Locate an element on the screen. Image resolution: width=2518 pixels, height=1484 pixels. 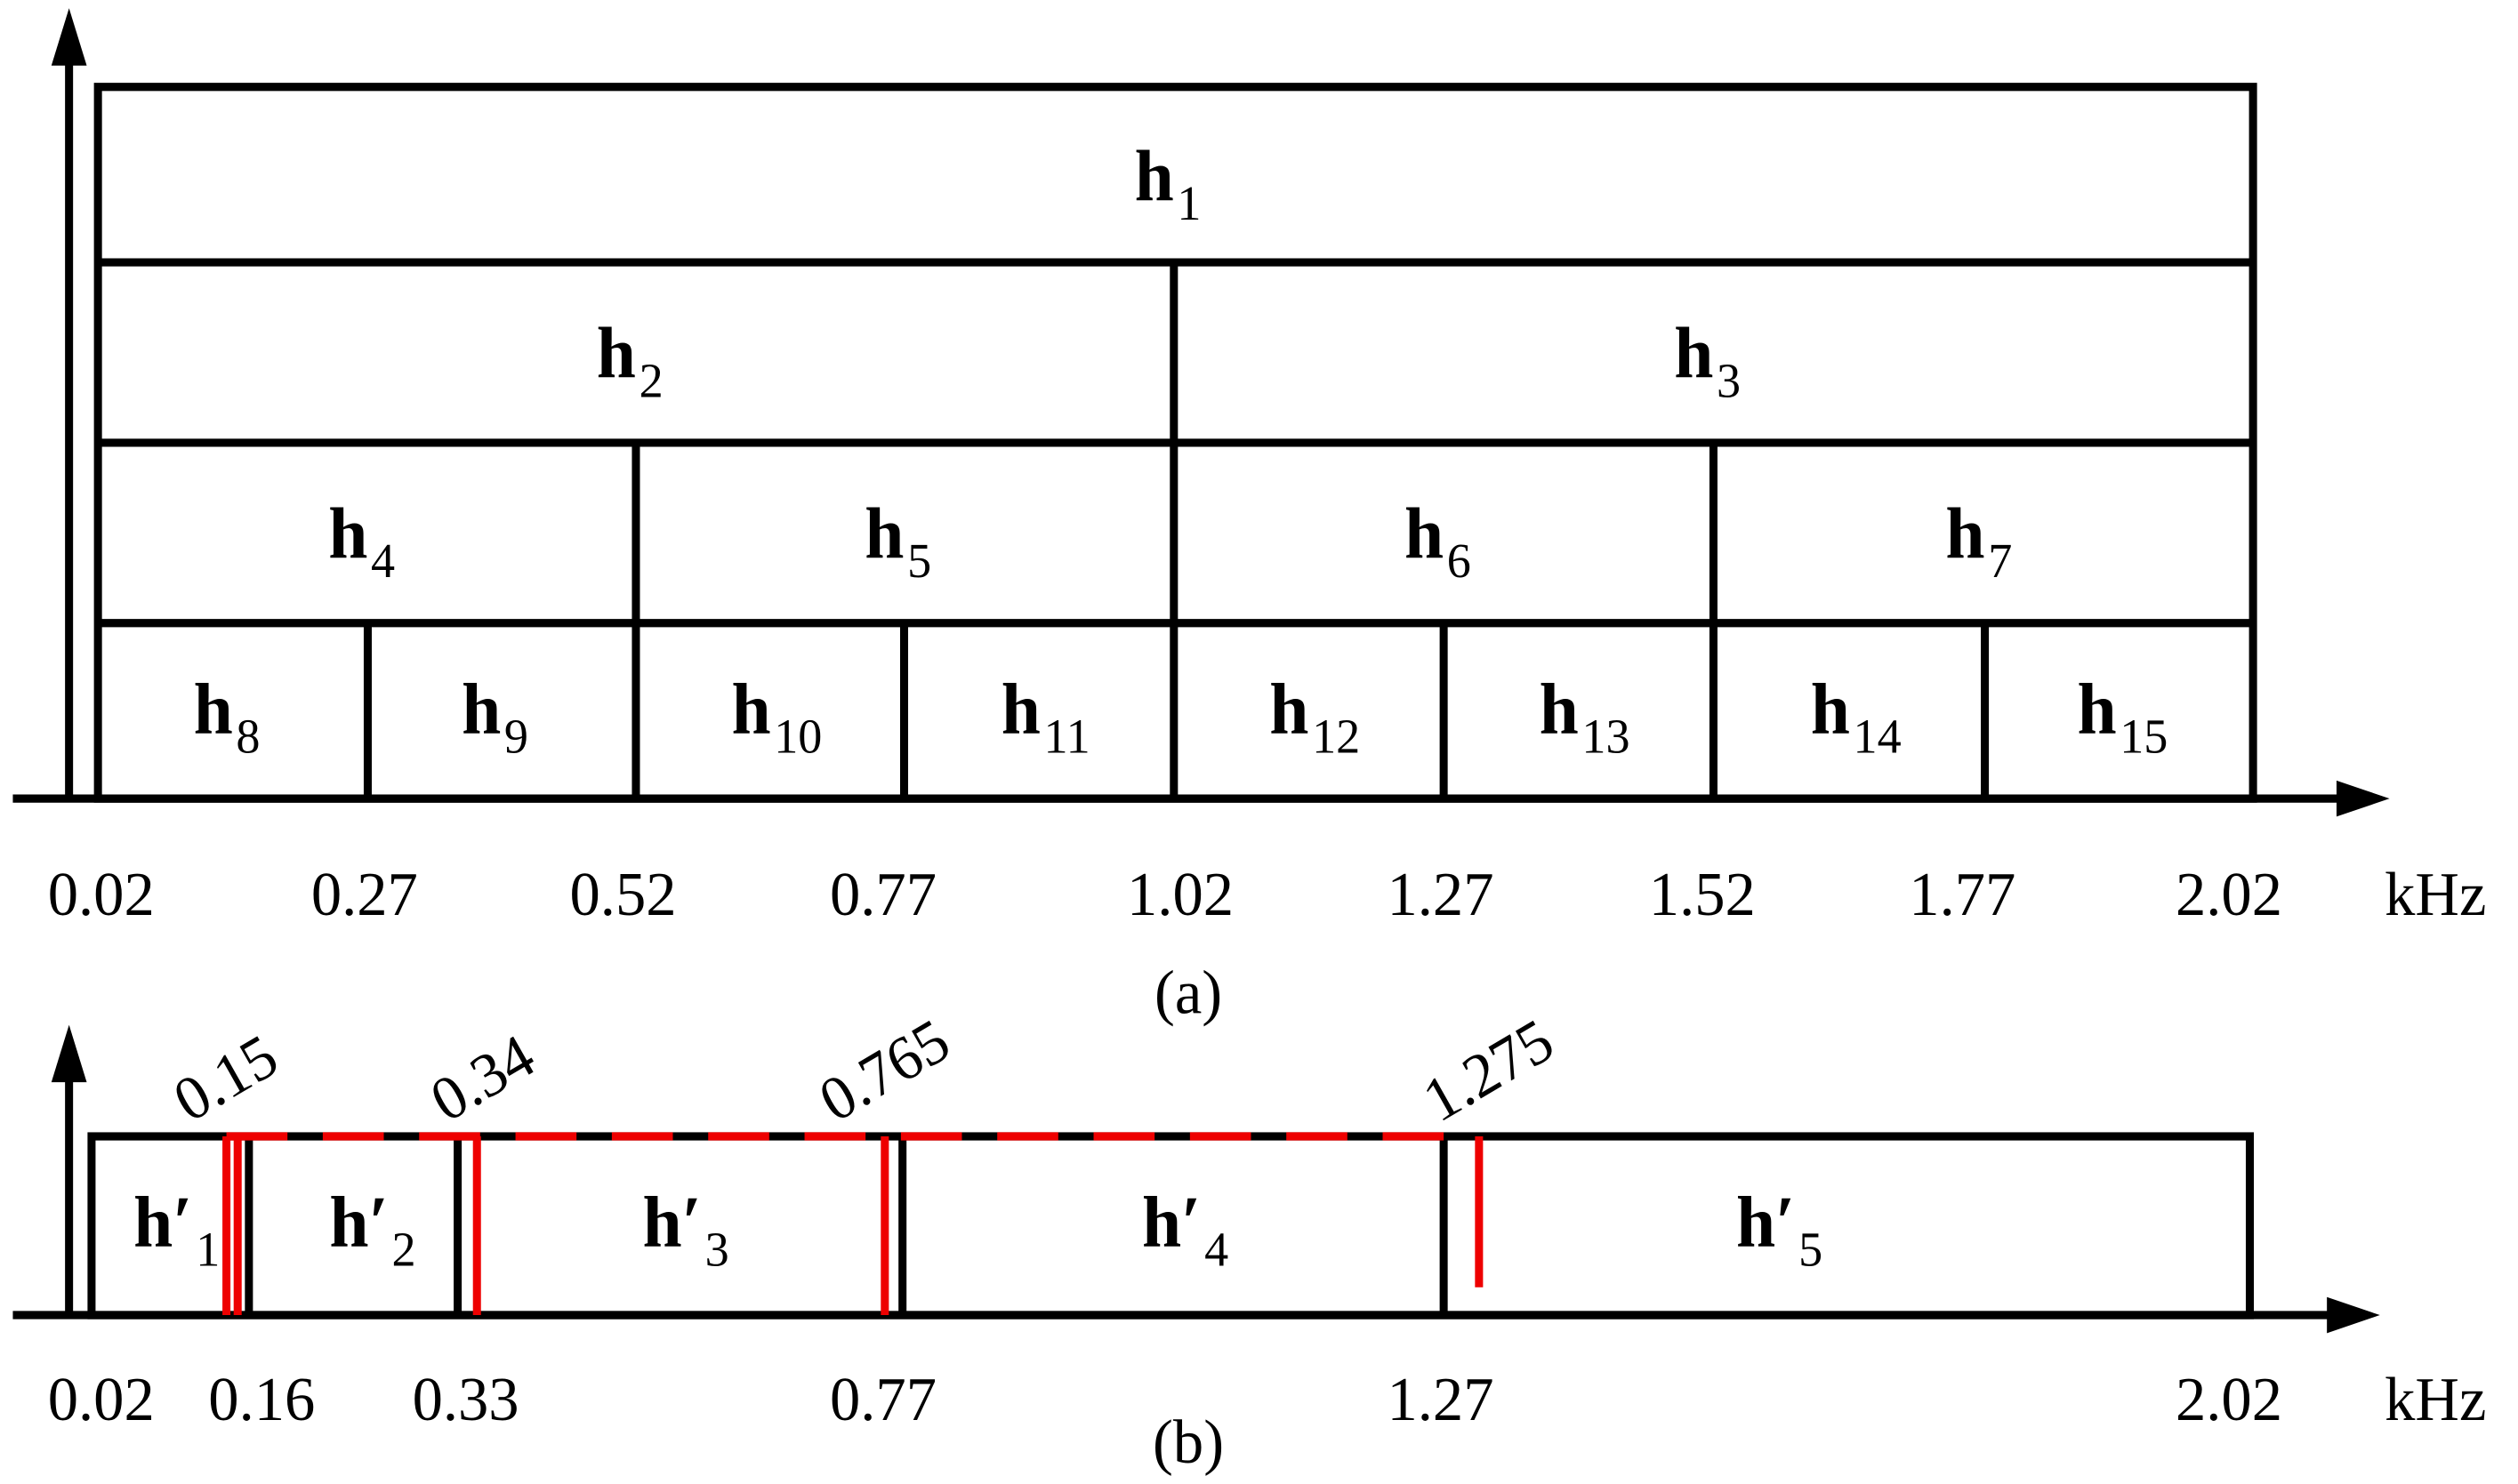
node-subscript: 10 is located at coordinates (798, 736).